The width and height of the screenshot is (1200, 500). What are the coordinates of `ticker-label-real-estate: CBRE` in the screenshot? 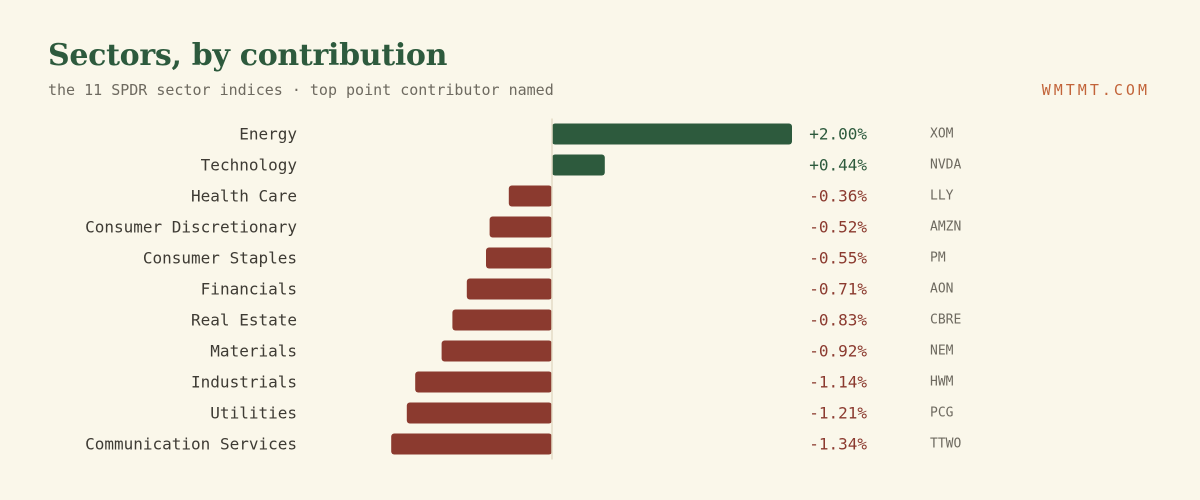 It's located at (945, 320).